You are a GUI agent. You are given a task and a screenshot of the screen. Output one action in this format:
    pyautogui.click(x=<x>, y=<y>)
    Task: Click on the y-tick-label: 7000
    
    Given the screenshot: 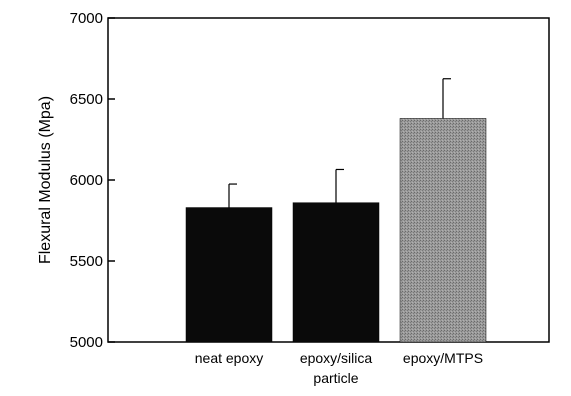 What is the action you would take?
    pyautogui.click(x=86, y=18)
    